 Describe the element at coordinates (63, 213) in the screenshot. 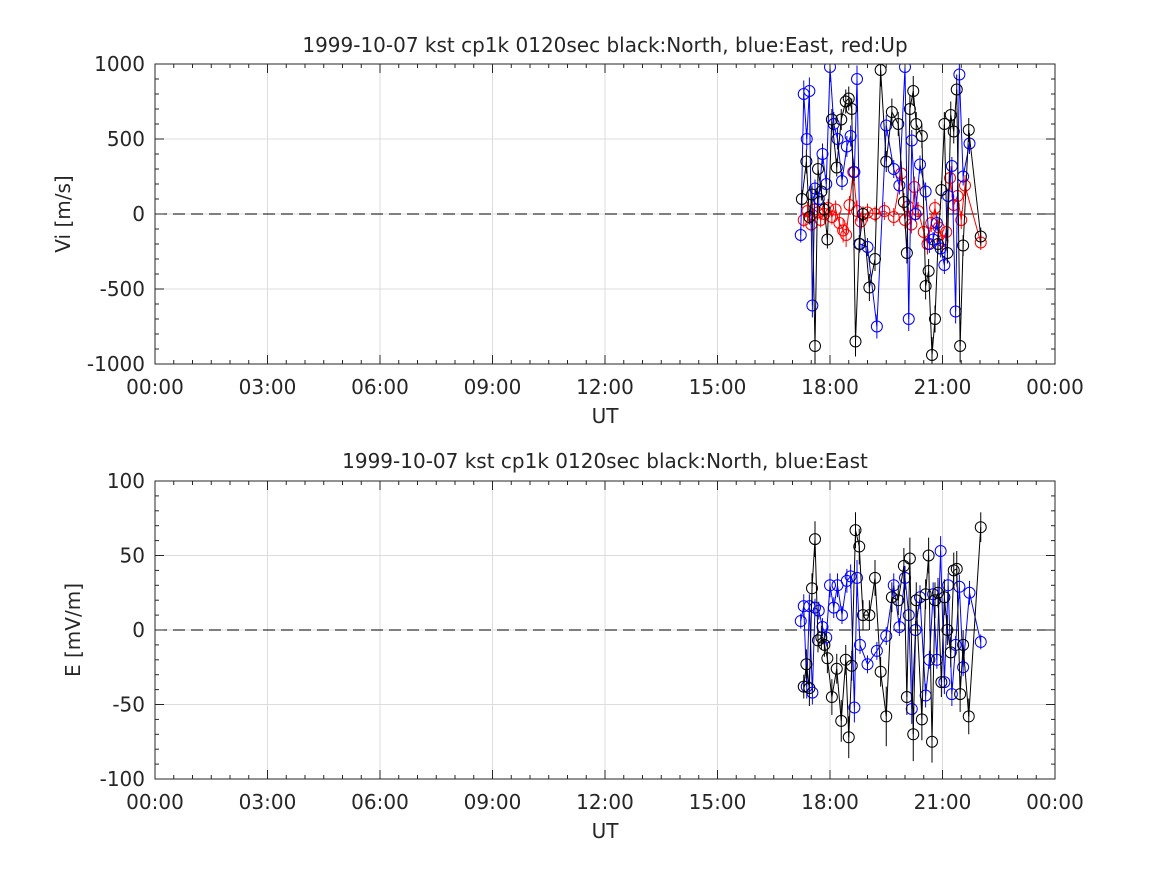

I see `velocity-y-axis-label: Vi [m/s]` at that location.